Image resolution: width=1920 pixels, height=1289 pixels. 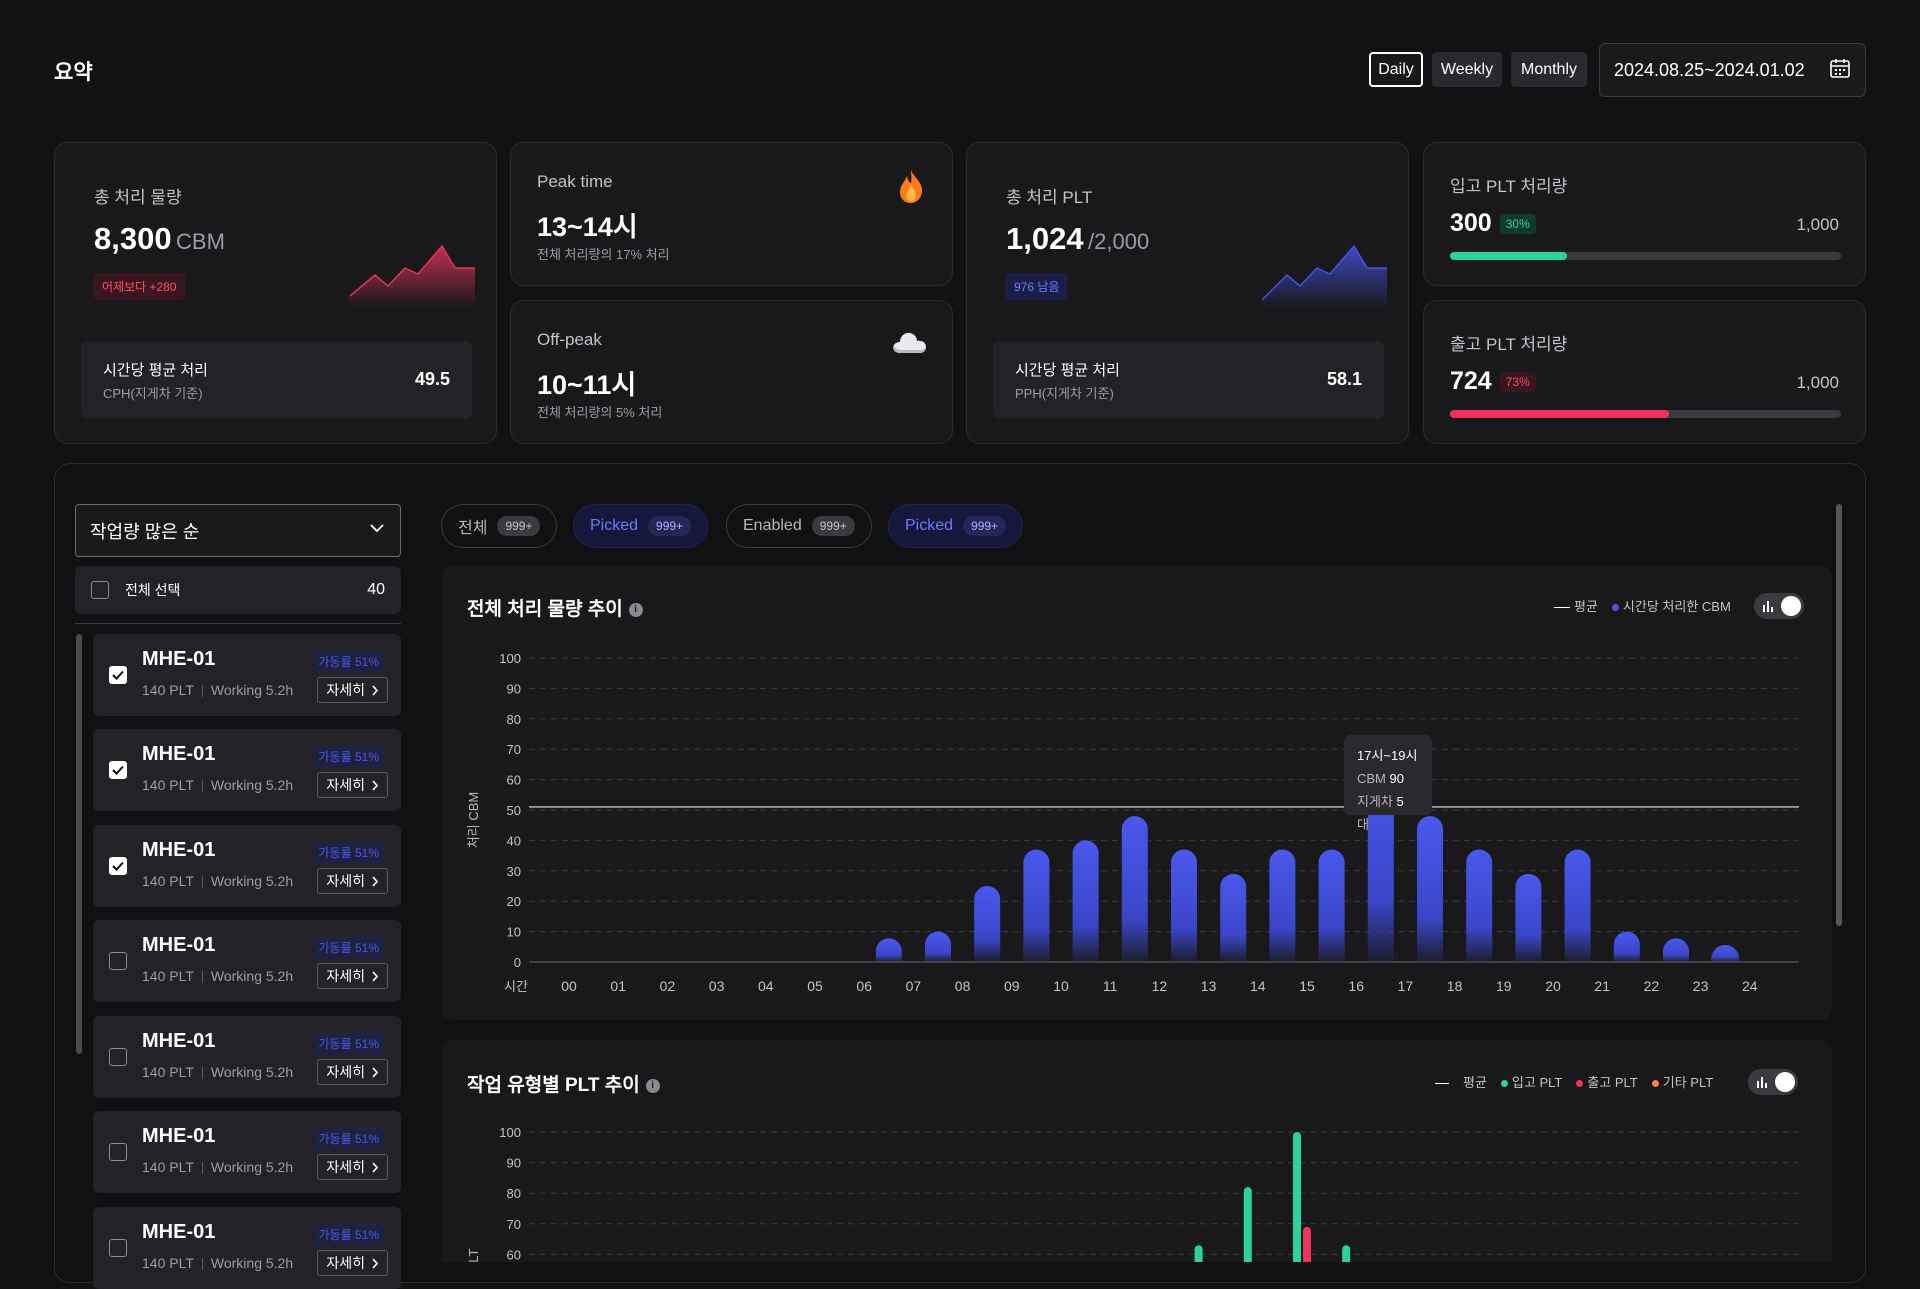 What do you see at coordinates (1471, 381) in the screenshot?
I see `outbound-plt-value: 724` at bounding box center [1471, 381].